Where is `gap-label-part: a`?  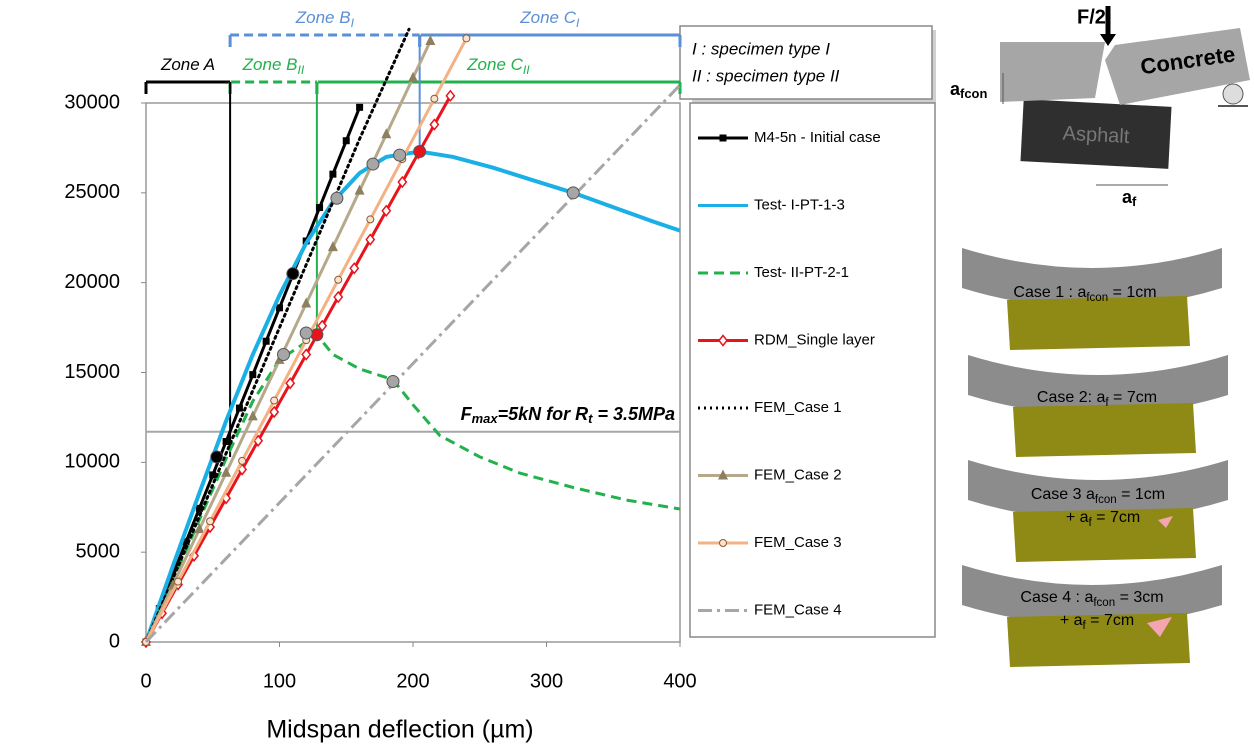
gap-label-part: a is located at coordinates (955, 89).